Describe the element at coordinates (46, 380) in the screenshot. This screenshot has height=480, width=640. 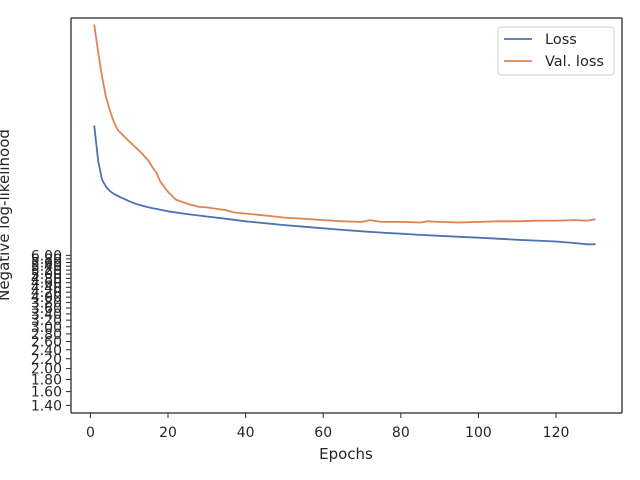
I see `y-tick-label: 1.80` at that location.